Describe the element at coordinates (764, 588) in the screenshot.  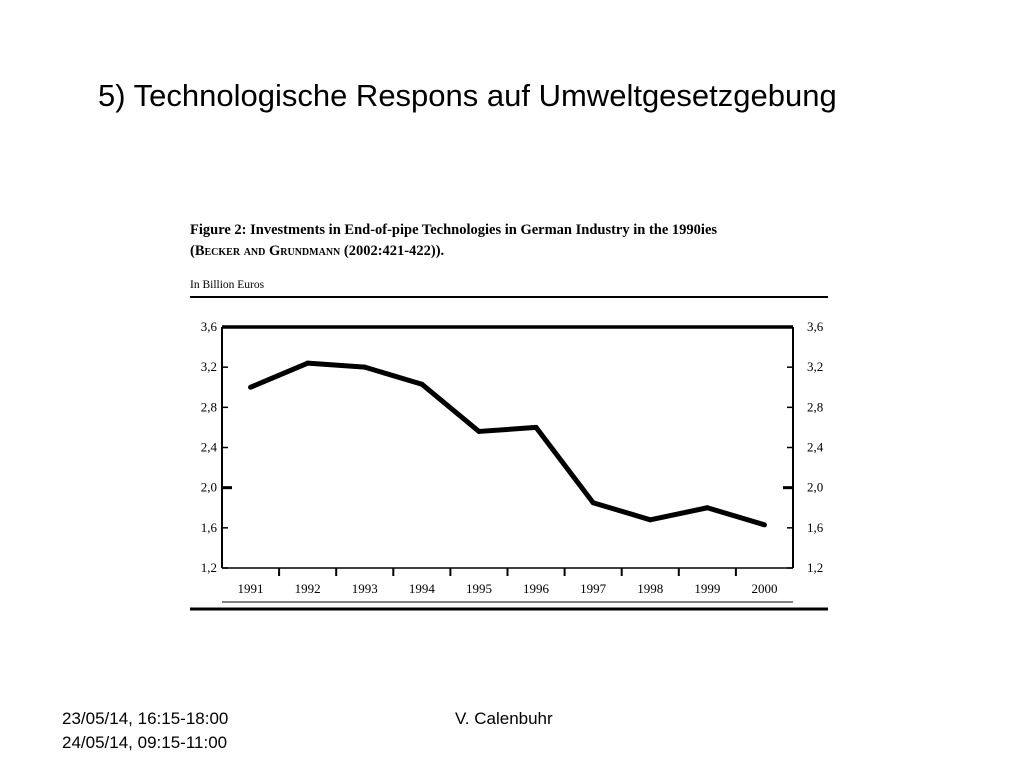
I see `x-tick-label: 2000` at that location.